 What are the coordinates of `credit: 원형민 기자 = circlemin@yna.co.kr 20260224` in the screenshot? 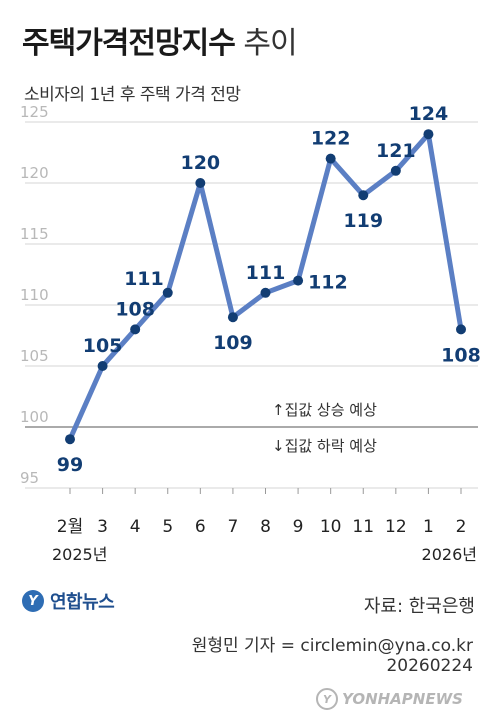 It's located at (332, 656).